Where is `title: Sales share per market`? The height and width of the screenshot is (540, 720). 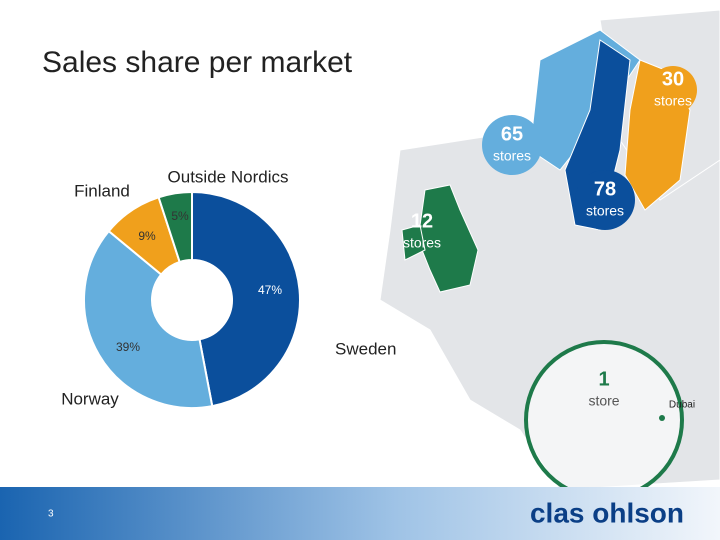
title: Sales share per market is located at coordinates (197, 62).